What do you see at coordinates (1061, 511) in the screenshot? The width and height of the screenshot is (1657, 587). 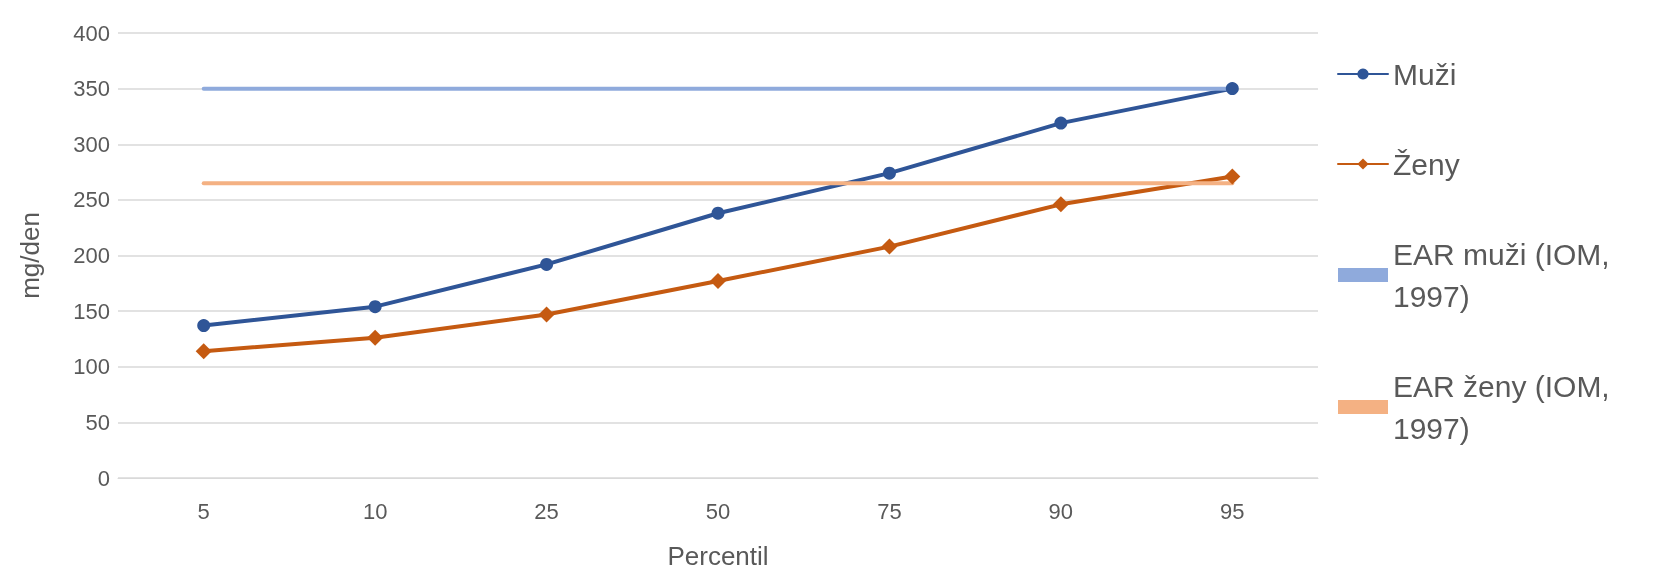 I see `x-tick-label: 90` at bounding box center [1061, 511].